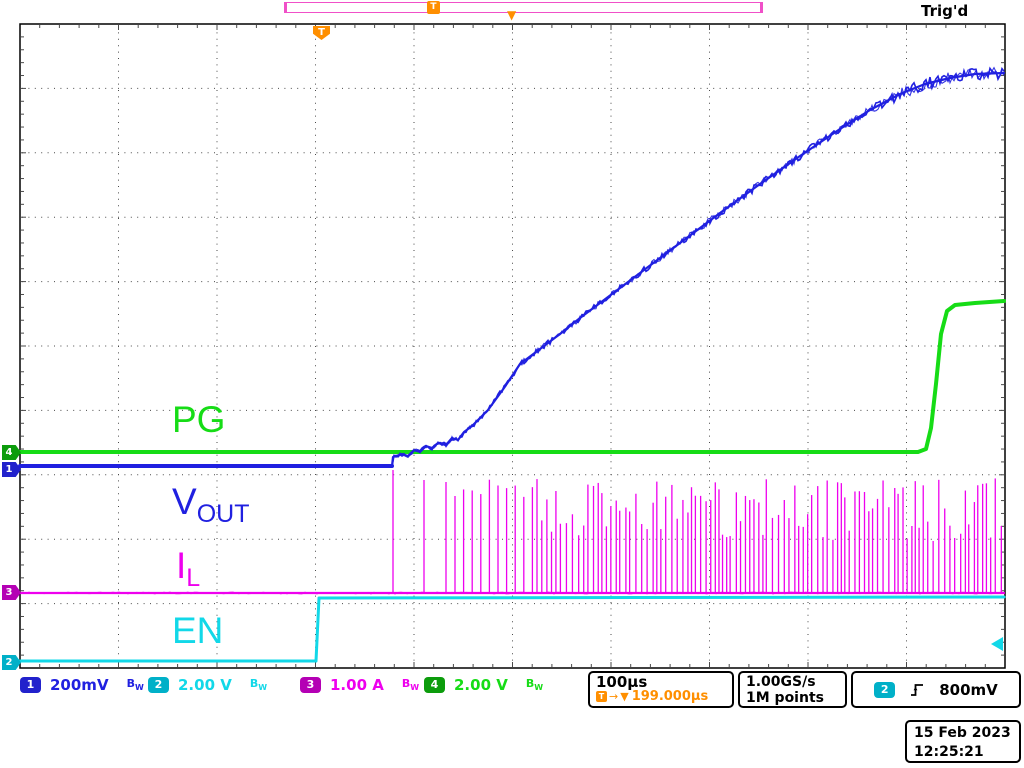 The height and width of the screenshot is (768, 1024). I want to click on label-vout-sub: OUT, so click(223, 514).